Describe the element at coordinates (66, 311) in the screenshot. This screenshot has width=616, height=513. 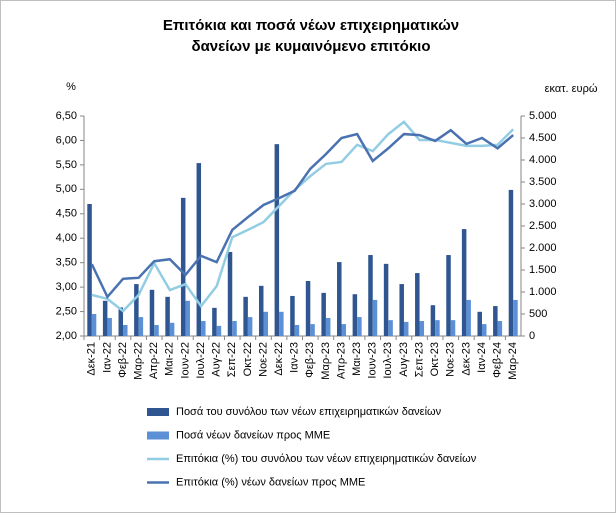
I see `y-tick-label: 2,50` at that location.